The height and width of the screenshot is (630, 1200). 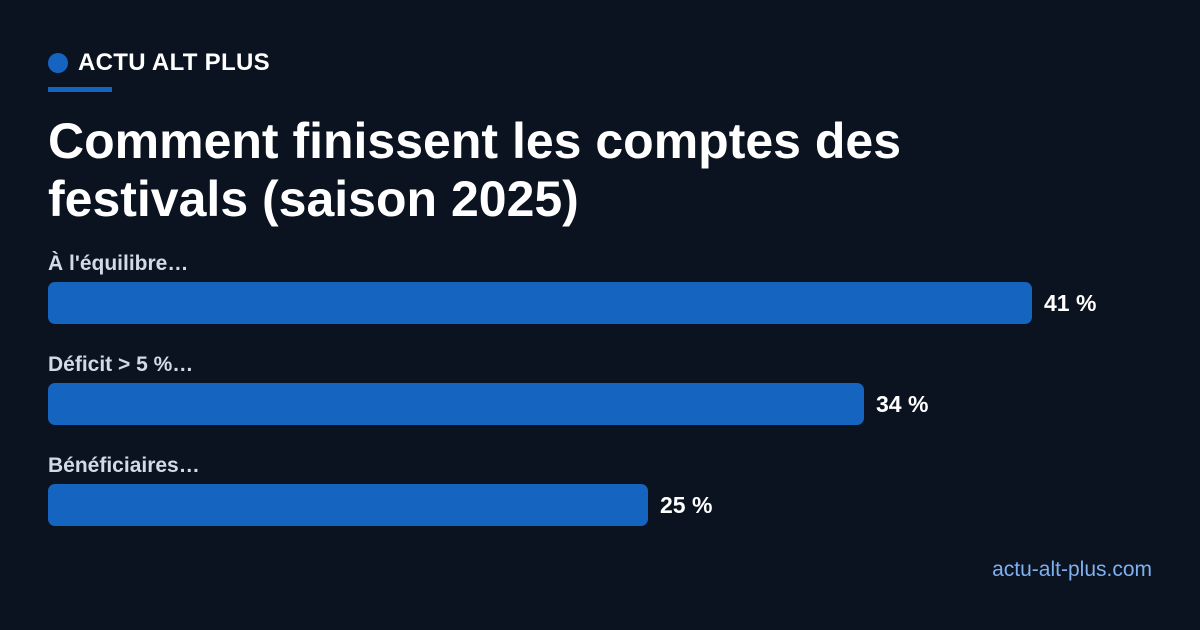 What do you see at coordinates (1072, 569) in the screenshot?
I see `site-url: actu-alt-plus.com` at bounding box center [1072, 569].